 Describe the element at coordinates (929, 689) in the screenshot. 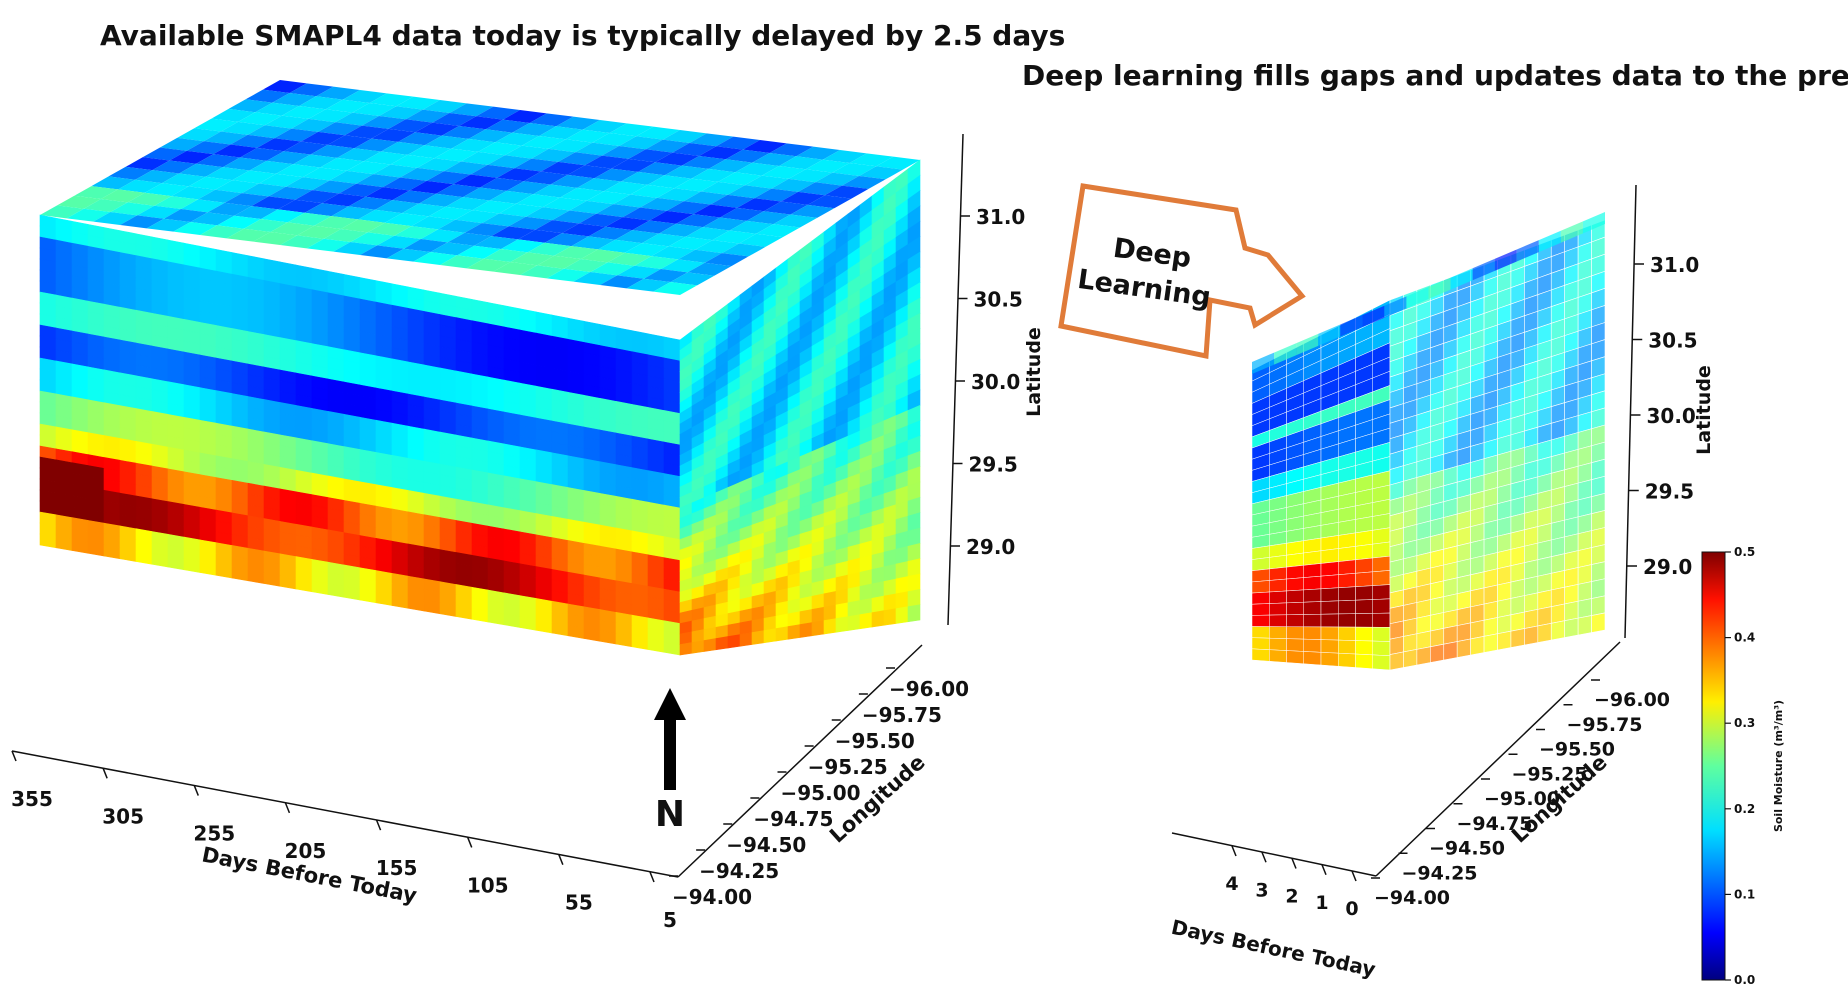

I see `left-y-tick-label: −96.00` at that location.